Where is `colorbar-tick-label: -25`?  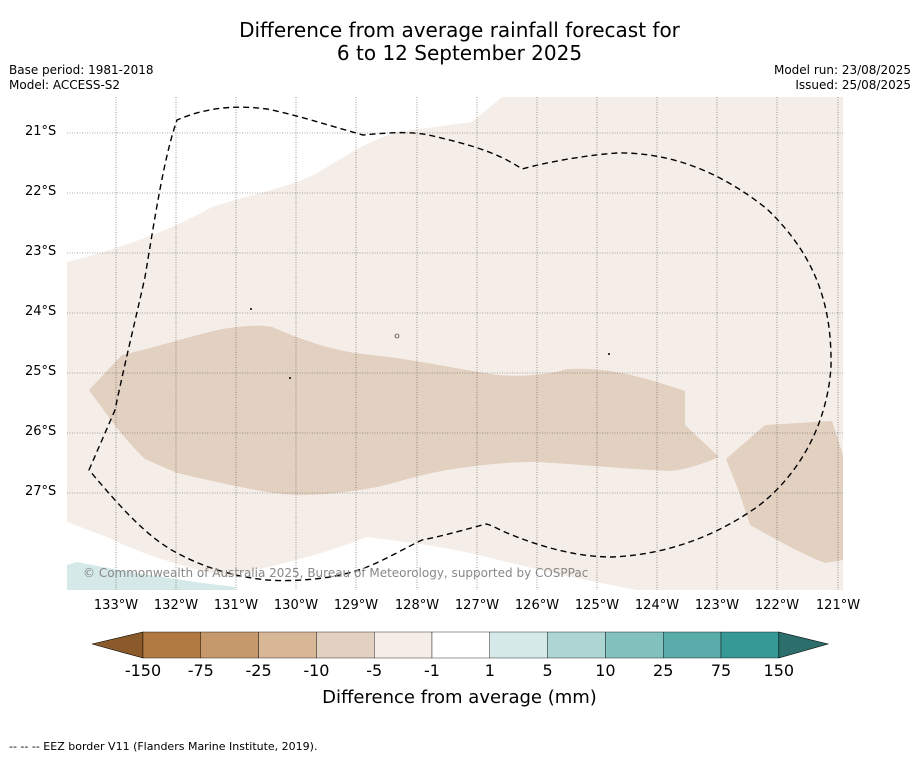 colorbar-tick-label: -25 is located at coordinates (258, 670).